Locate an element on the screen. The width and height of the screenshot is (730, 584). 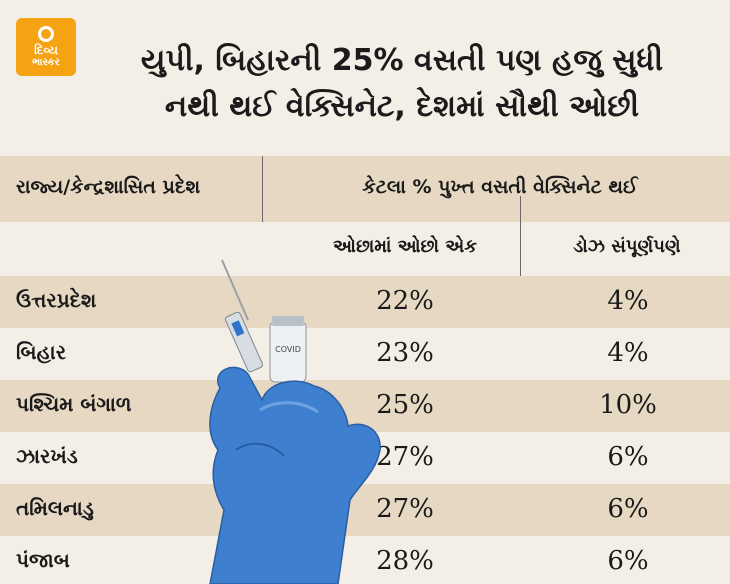
first-dose-cell: 28% is located at coordinates (405, 561).